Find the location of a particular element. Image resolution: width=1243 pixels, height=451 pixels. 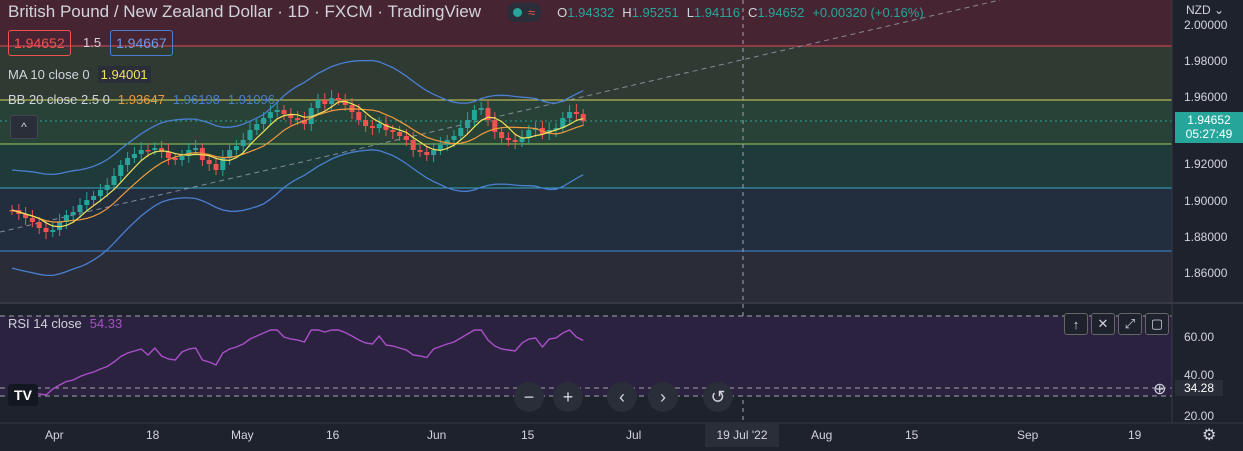

rsi-legend: RSI 14 close 54.33 is located at coordinates (65, 323).